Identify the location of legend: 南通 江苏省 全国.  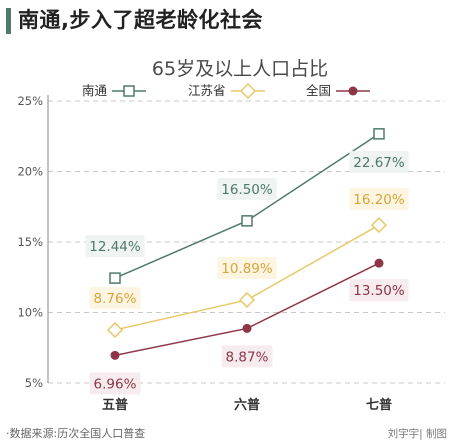
(226, 91).